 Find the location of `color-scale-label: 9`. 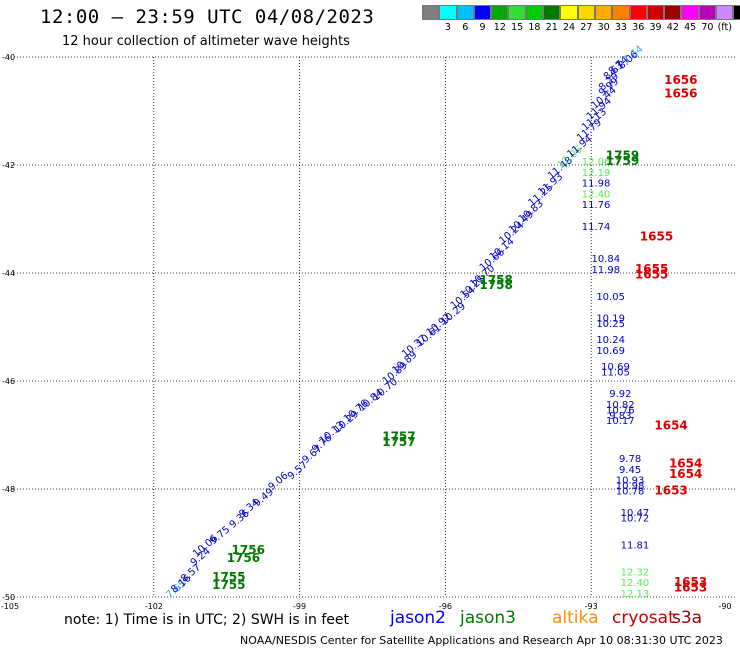

color-scale-label: 9 is located at coordinates (482, 27).